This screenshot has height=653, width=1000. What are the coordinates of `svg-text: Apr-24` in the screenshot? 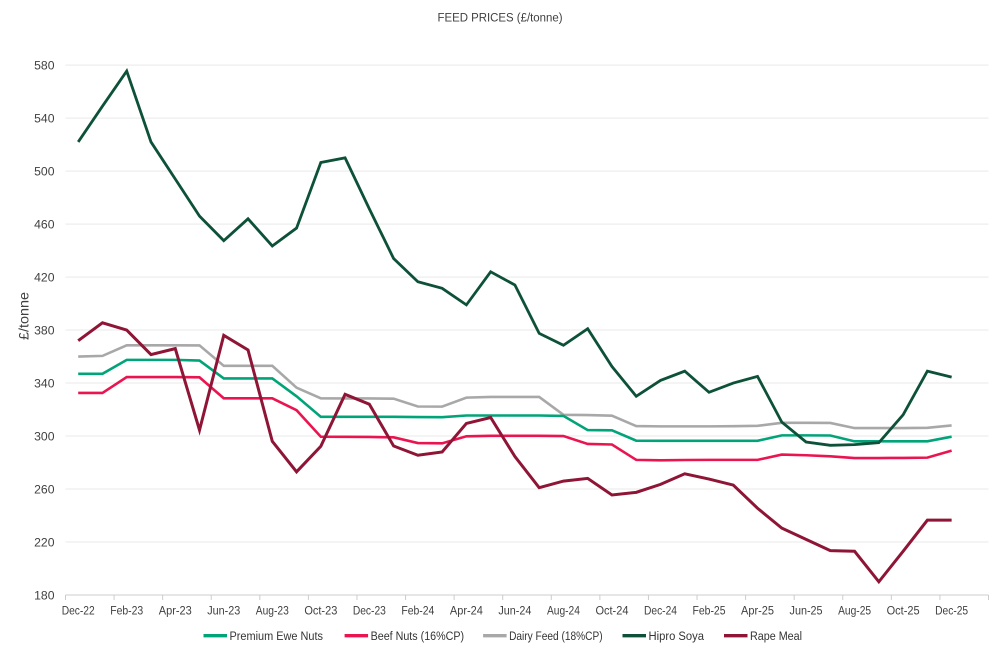 It's located at (466, 611).